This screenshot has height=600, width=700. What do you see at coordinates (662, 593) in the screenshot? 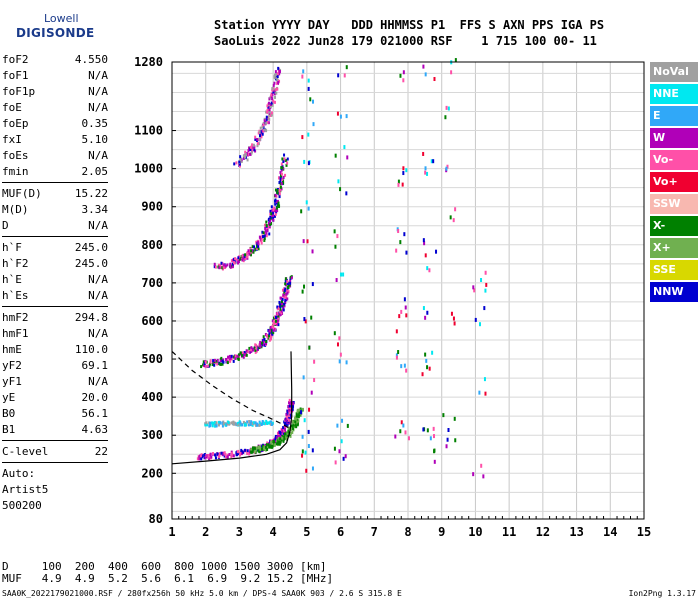
I see `status-version: Ion2Png 1.3.17` at bounding box center [662, 593].